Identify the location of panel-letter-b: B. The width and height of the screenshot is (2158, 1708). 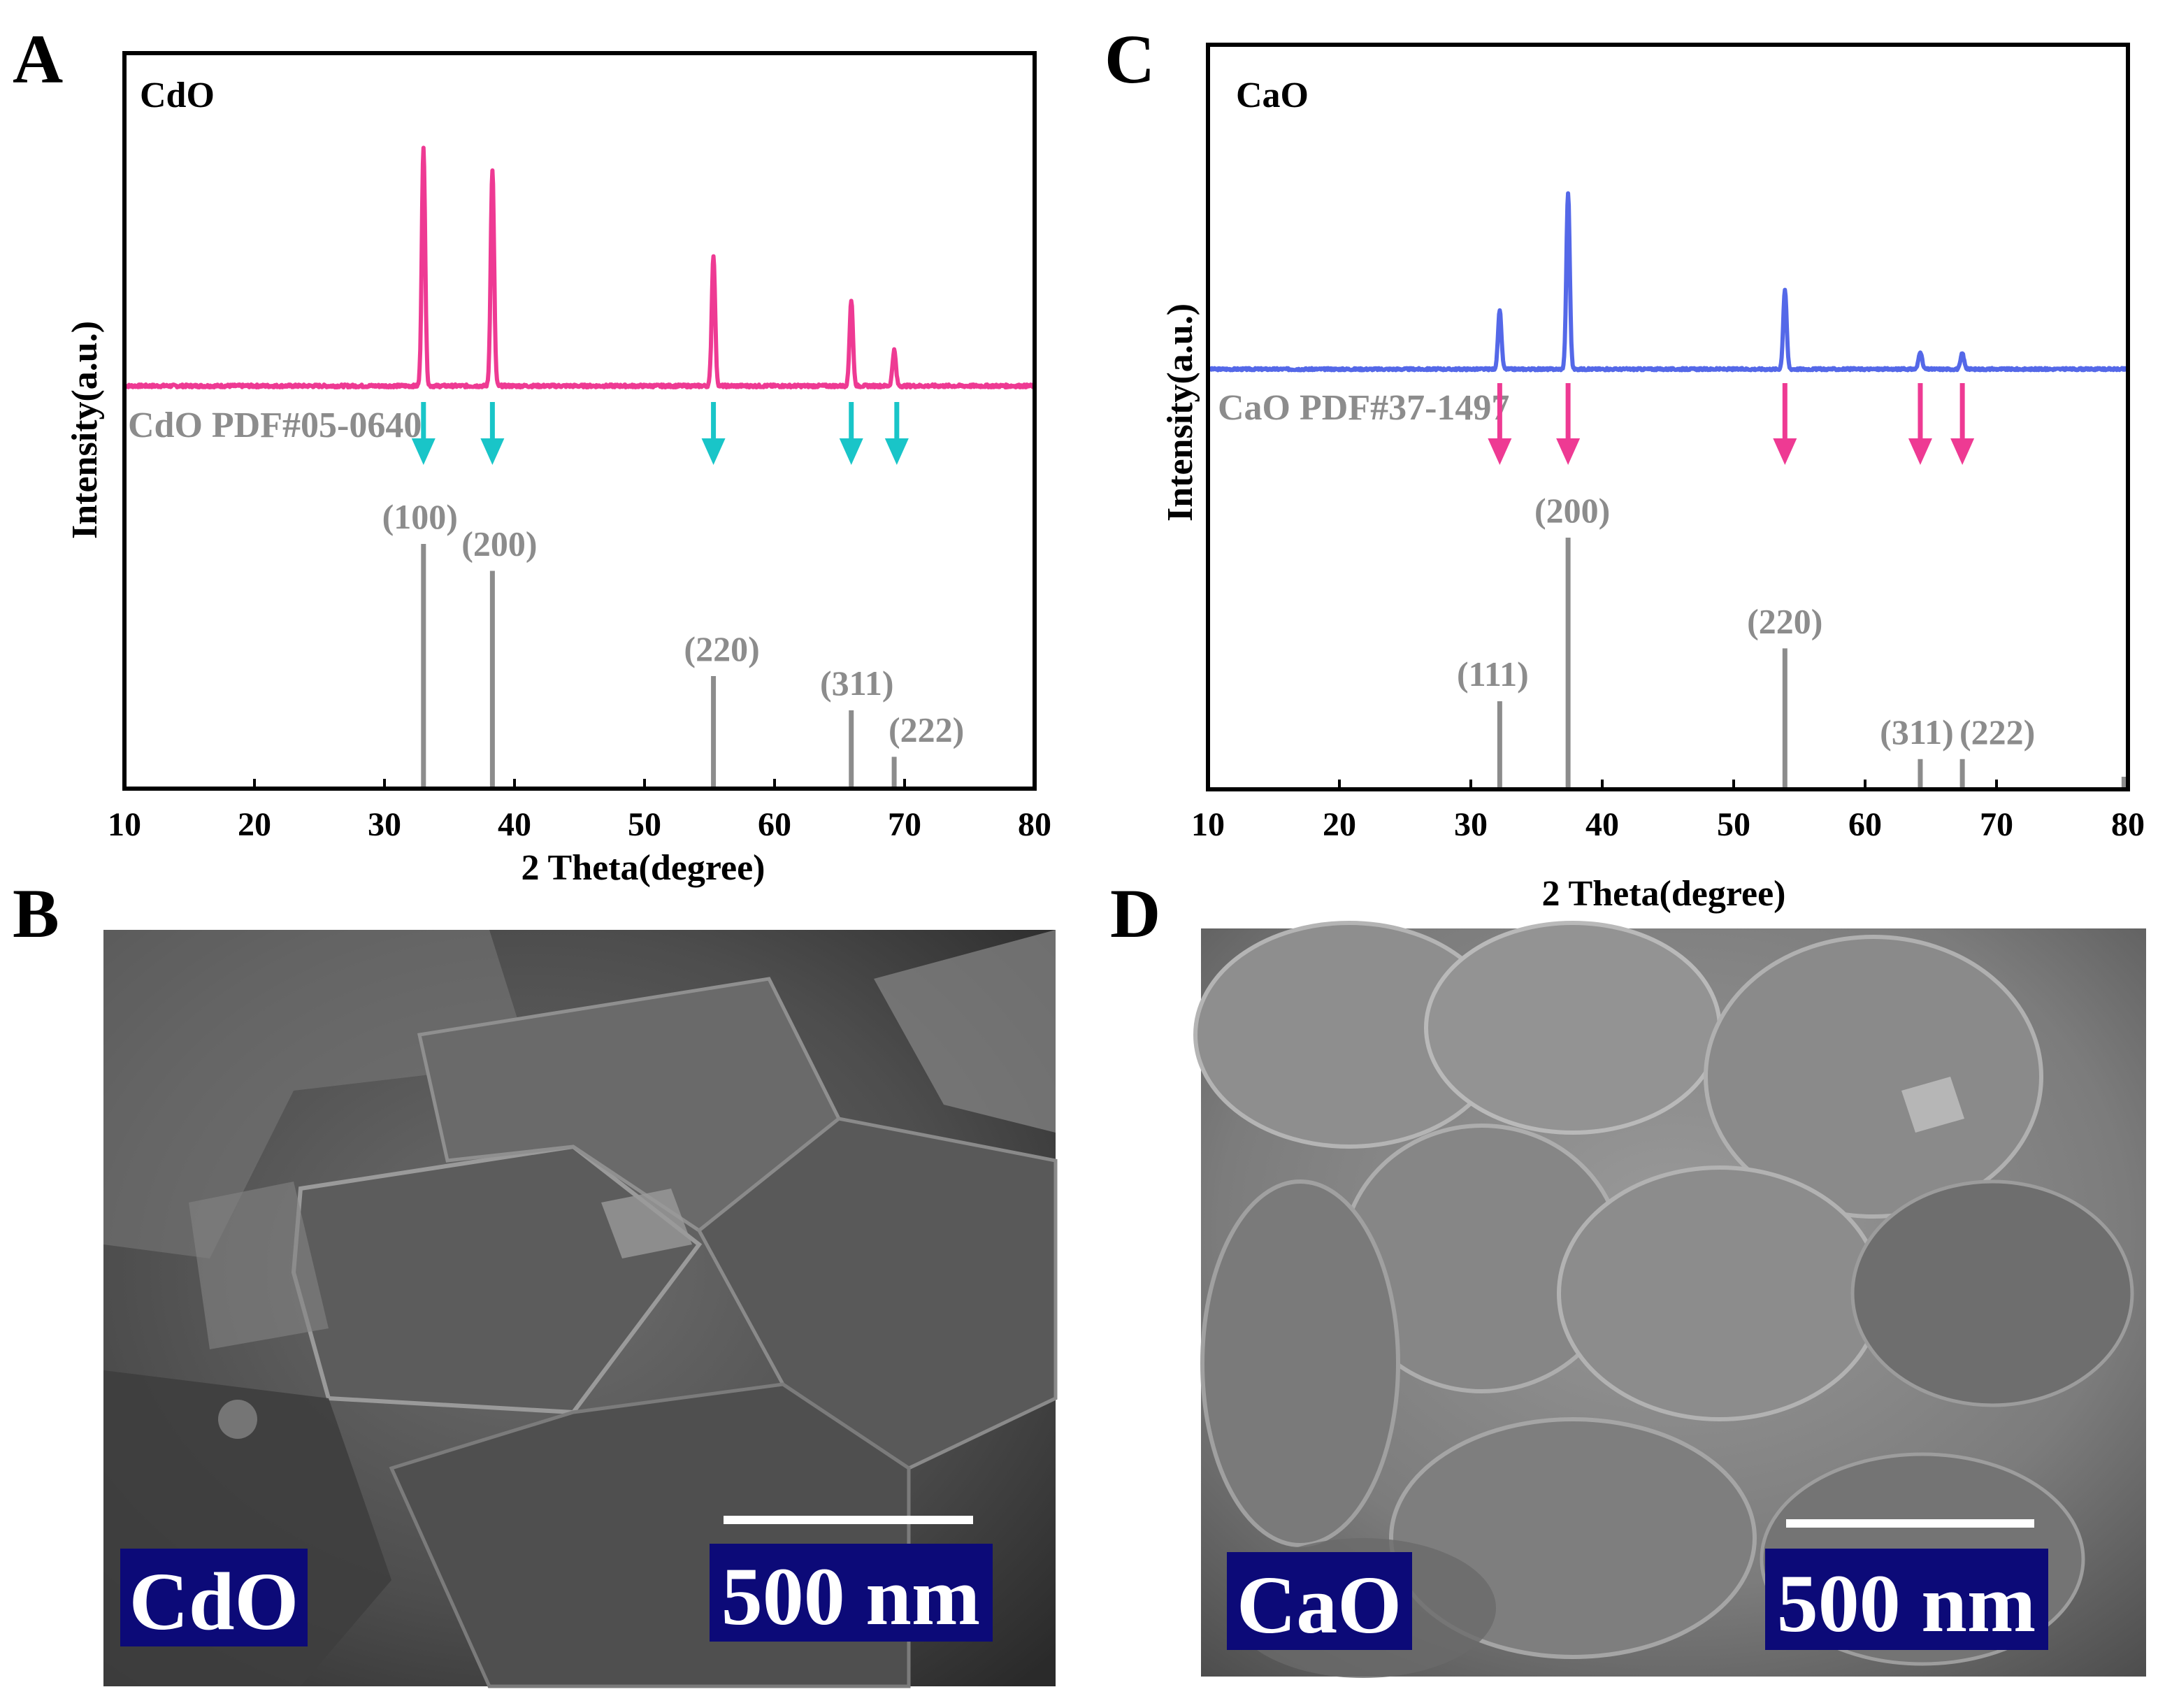
(36, 914).